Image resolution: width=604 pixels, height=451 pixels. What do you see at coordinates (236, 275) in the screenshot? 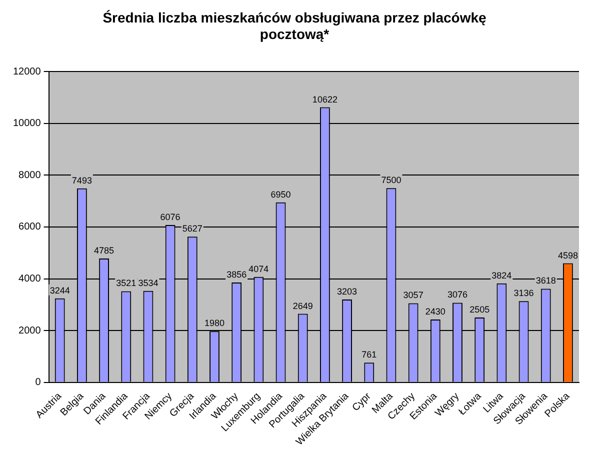
I see `data-label: 3856` at bounding box center [236, 275].